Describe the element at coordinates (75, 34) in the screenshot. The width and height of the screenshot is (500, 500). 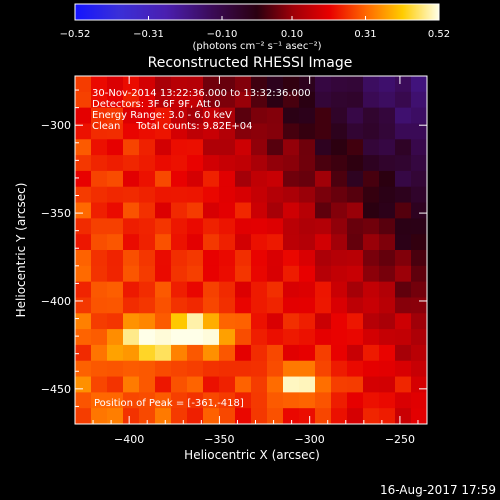
I see `colorbar-tick-label: −0.52` at that location.